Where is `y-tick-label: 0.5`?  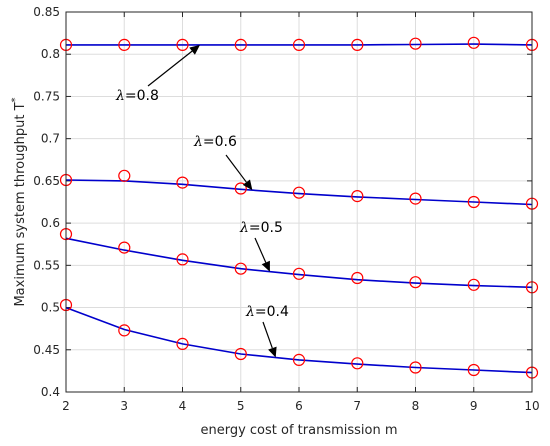
y-tick-label: 0.5 is located at coordinates (50, 308).